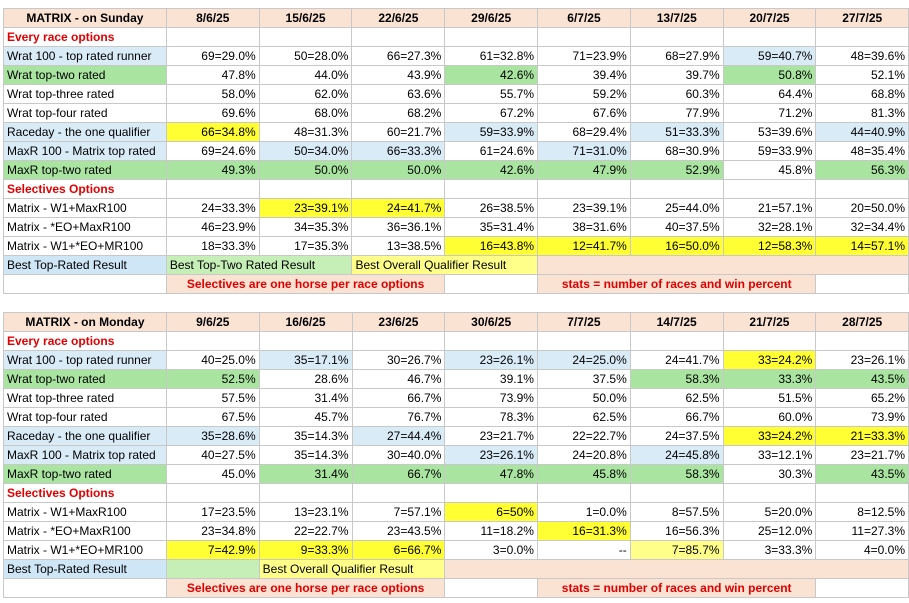  What do you see at coordinates (769, 512) in the screenshot?
I see `cell: 5=20.0%` at bounding box center [769, 512].